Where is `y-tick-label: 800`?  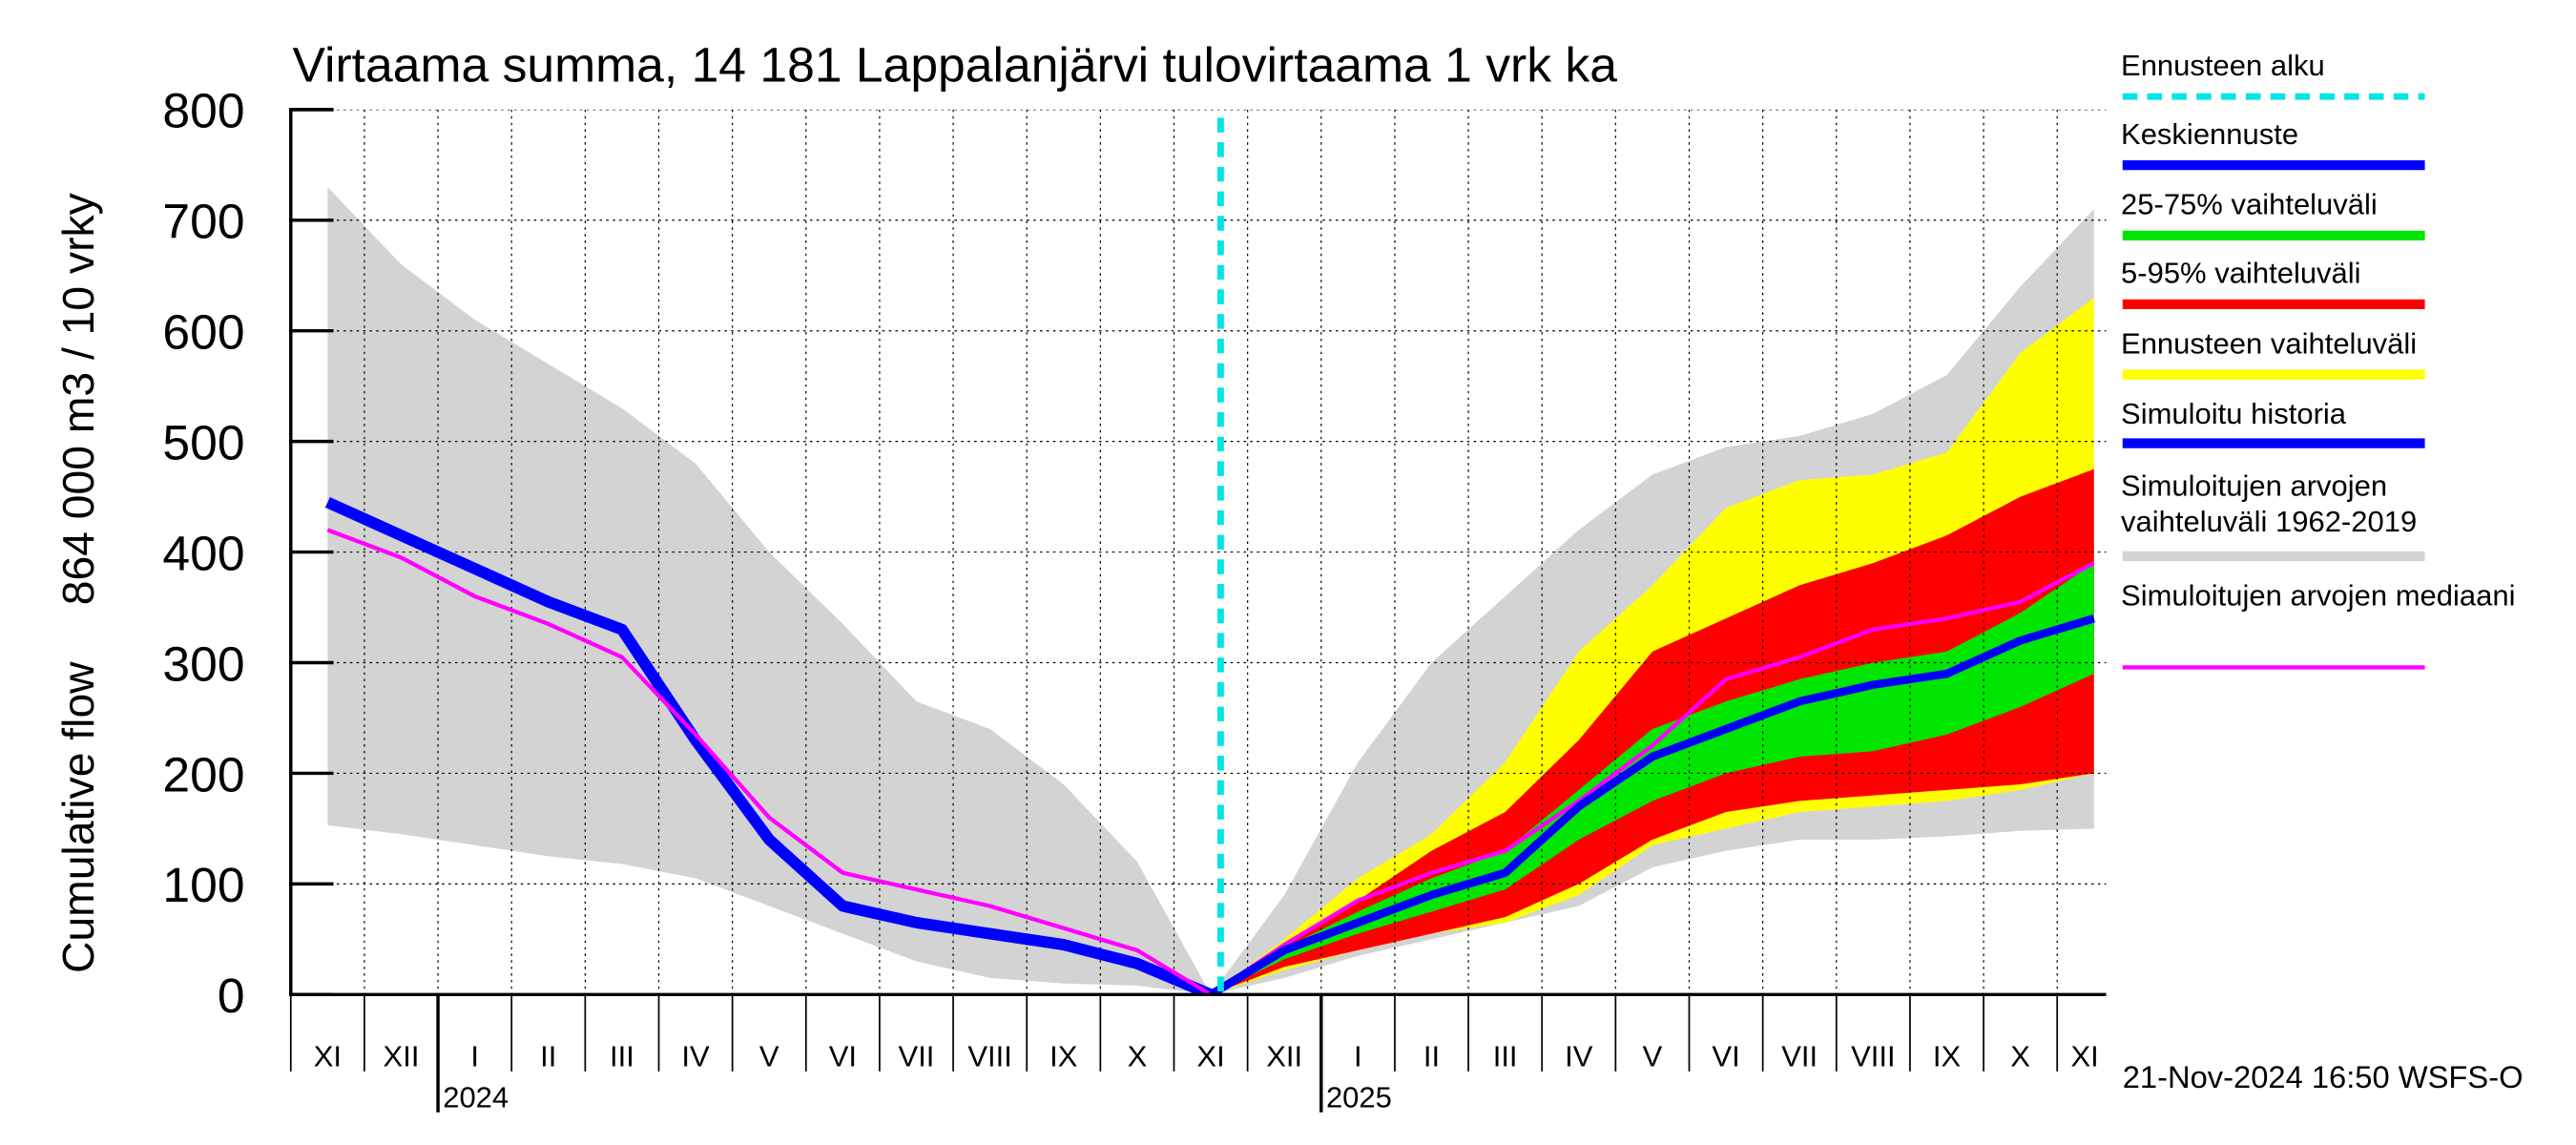
y-tick-label: 800 is located at coordinates (203, 110).